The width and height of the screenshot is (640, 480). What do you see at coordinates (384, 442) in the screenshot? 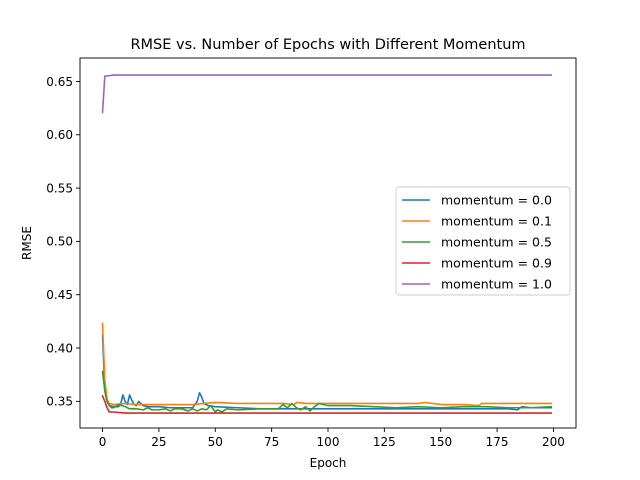
I see `x-tick-label: 125` at bounding box center [384, 442].